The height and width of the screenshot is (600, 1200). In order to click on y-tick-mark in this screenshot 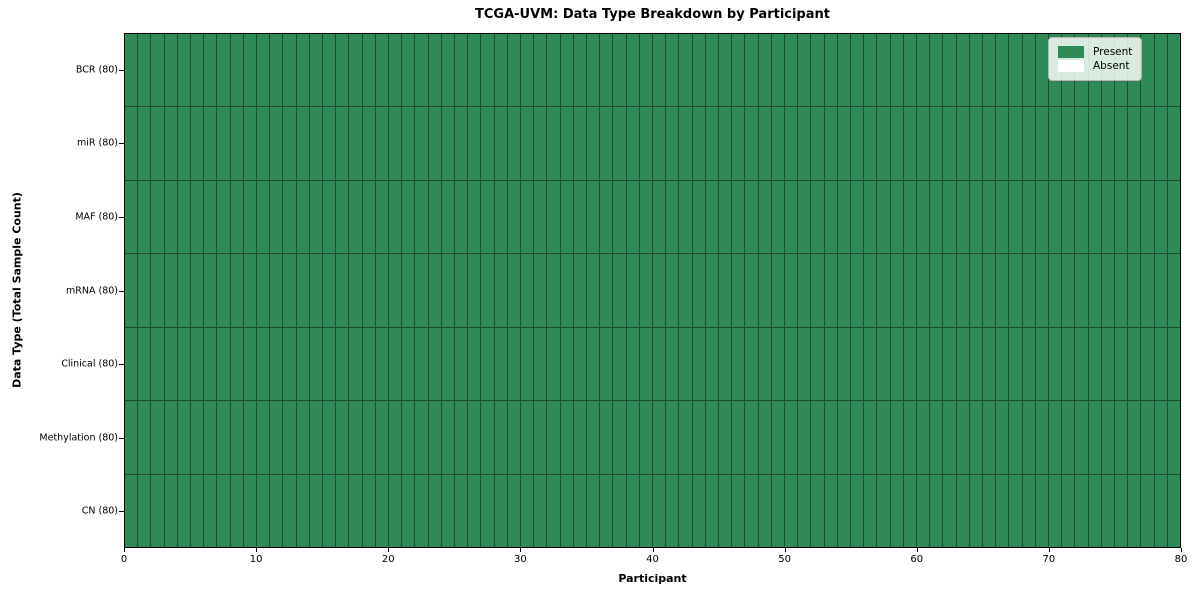, I will do `click(121, 438)`.